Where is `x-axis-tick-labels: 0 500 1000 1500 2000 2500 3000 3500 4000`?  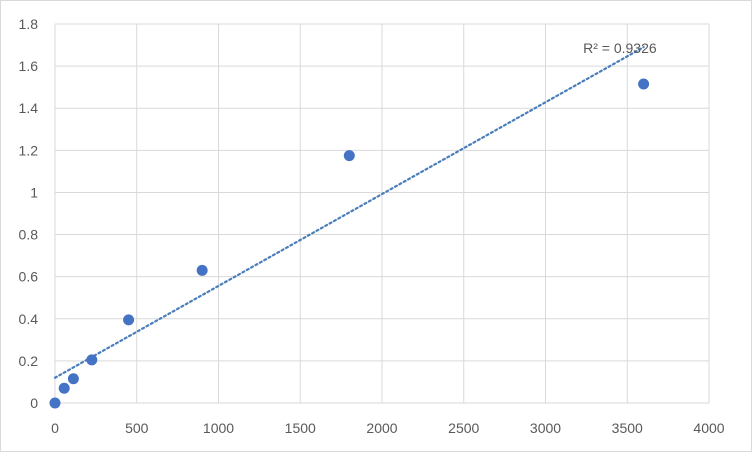
x-axis-tick-labels: 0 500 1000 1500 2000 2500 3000 3500 4000 is located at coordinates (388, 428).